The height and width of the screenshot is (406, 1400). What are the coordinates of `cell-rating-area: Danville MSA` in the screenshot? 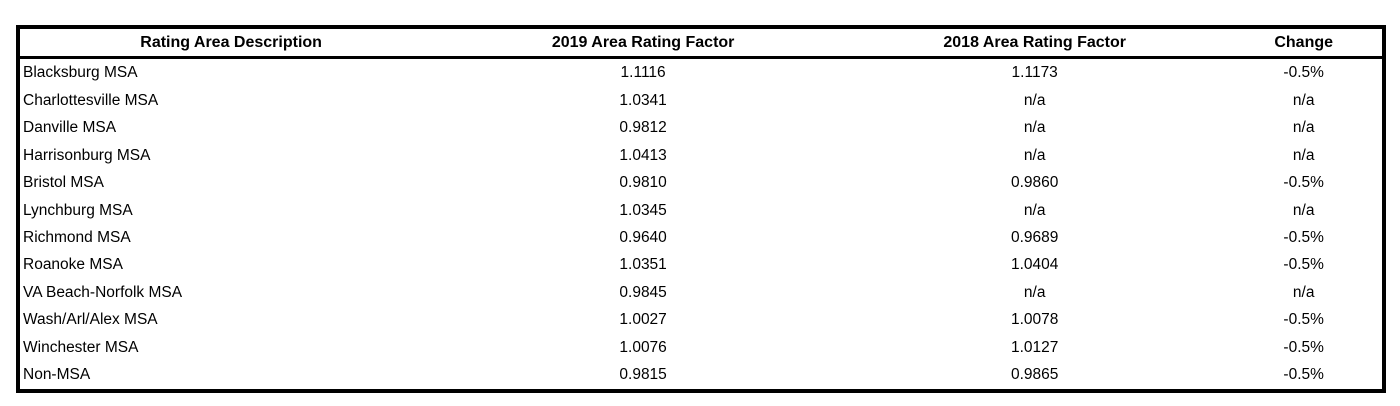 It's located at (70, 128).